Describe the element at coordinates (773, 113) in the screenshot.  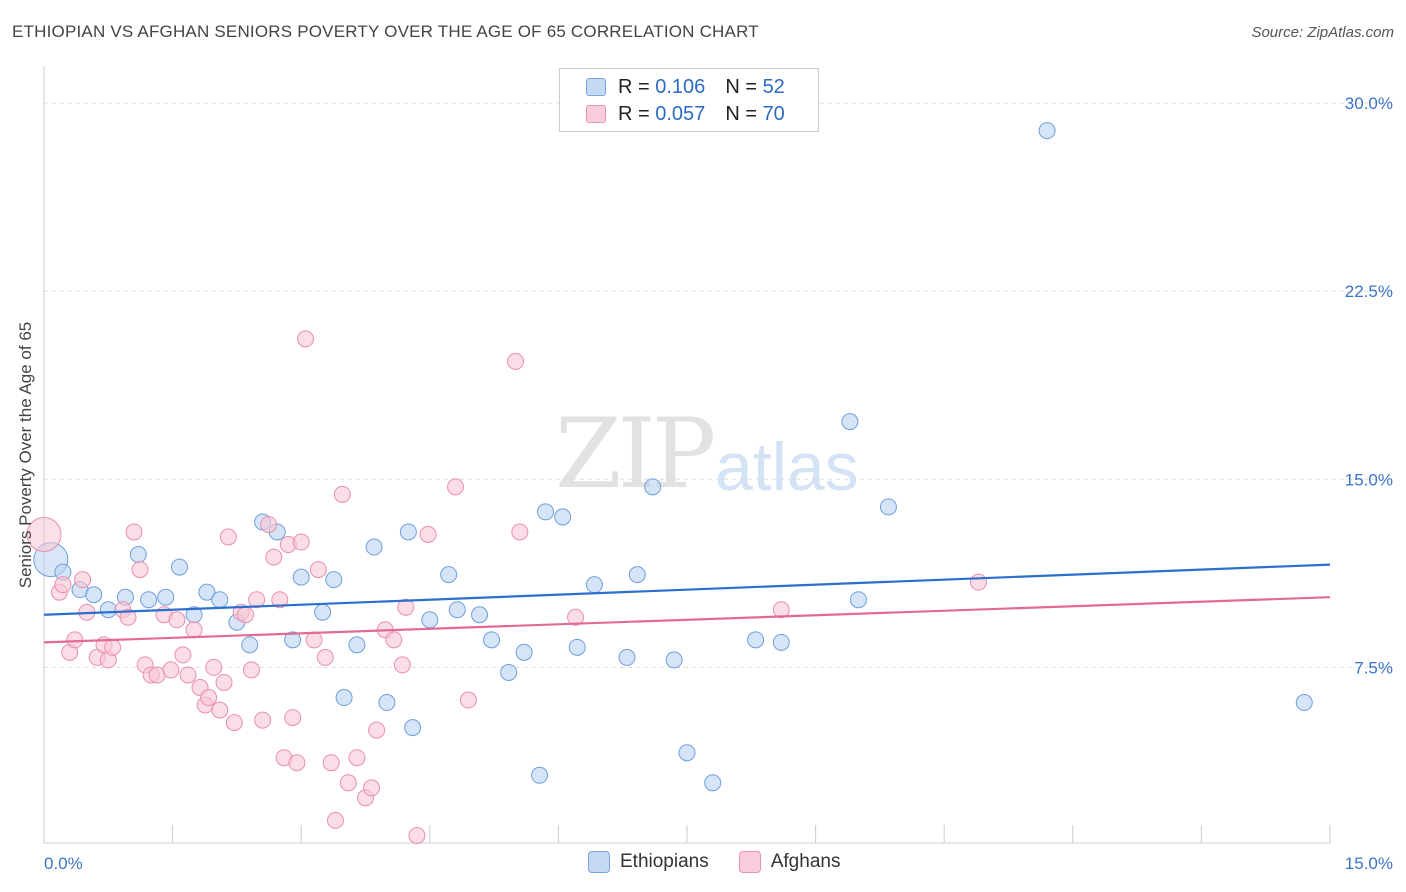
I see `legend-n-value: 70` at that location.